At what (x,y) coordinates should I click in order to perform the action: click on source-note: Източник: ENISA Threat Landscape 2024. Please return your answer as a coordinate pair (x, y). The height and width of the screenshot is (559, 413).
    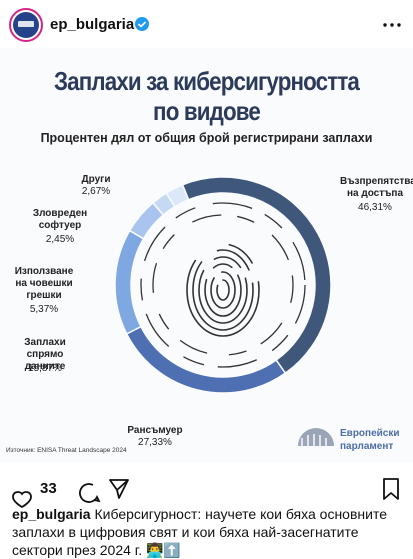
    Looking at the image, I should click on (66, 450).